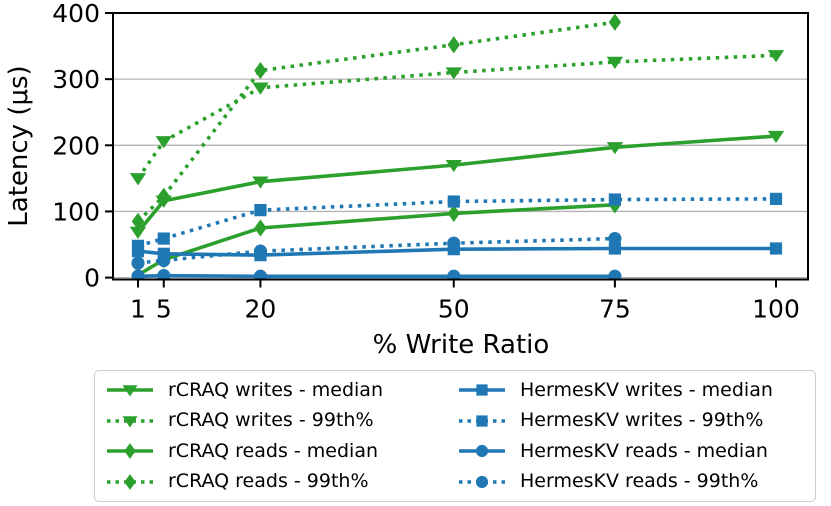 This screenshot has width=831, height=506. Describe the element at coordinates (268, 481) in the screenshot. I see `legend-label-rcraq-reads-99th: rCRAQ reads - 99th%` at that location.